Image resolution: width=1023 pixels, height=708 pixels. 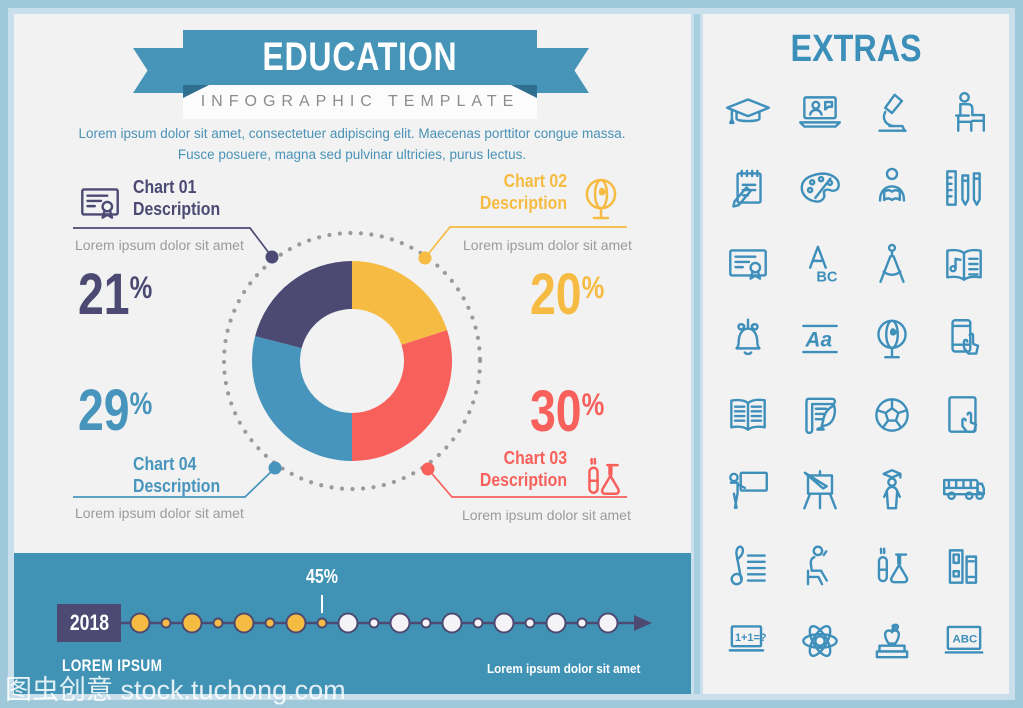 I want to click on school-bus-icon, so click(x=964, y=490).